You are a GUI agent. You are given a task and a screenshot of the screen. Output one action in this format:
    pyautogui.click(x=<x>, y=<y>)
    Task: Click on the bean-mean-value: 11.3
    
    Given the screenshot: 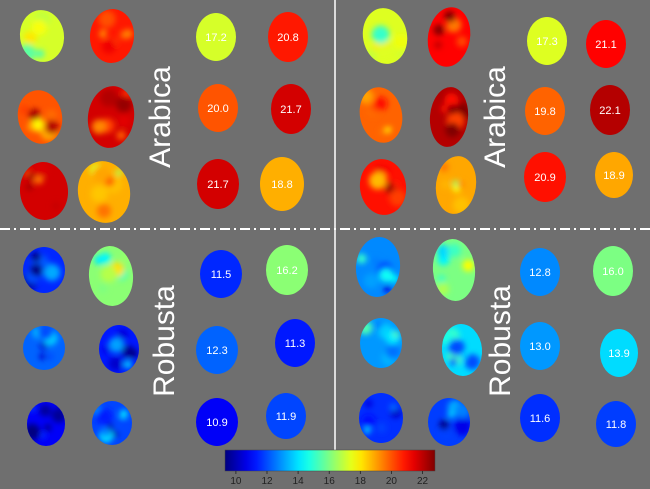 What is the action you would take?
    pyautogui.click(x=295, y=344)
    